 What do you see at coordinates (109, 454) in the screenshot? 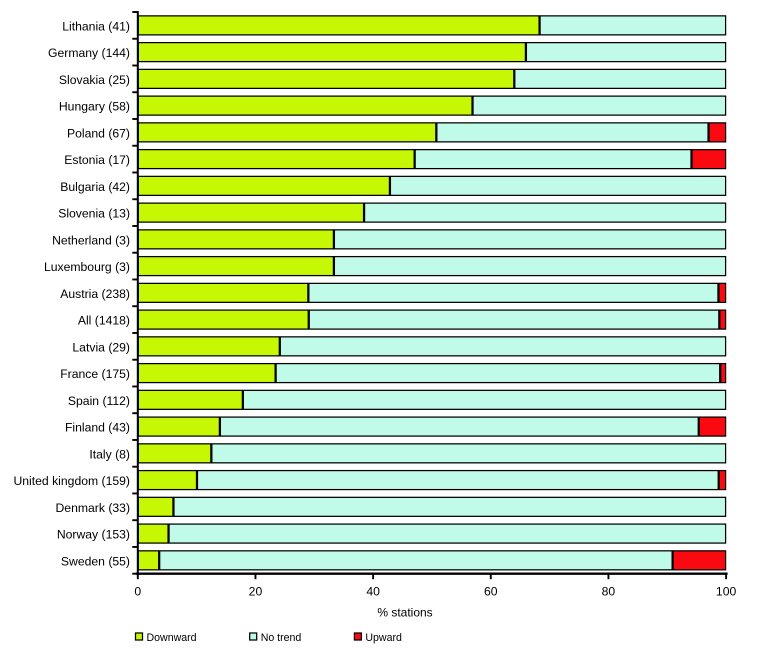
I see `svg-text: Italy (8)` at bounding box center [109, 454].